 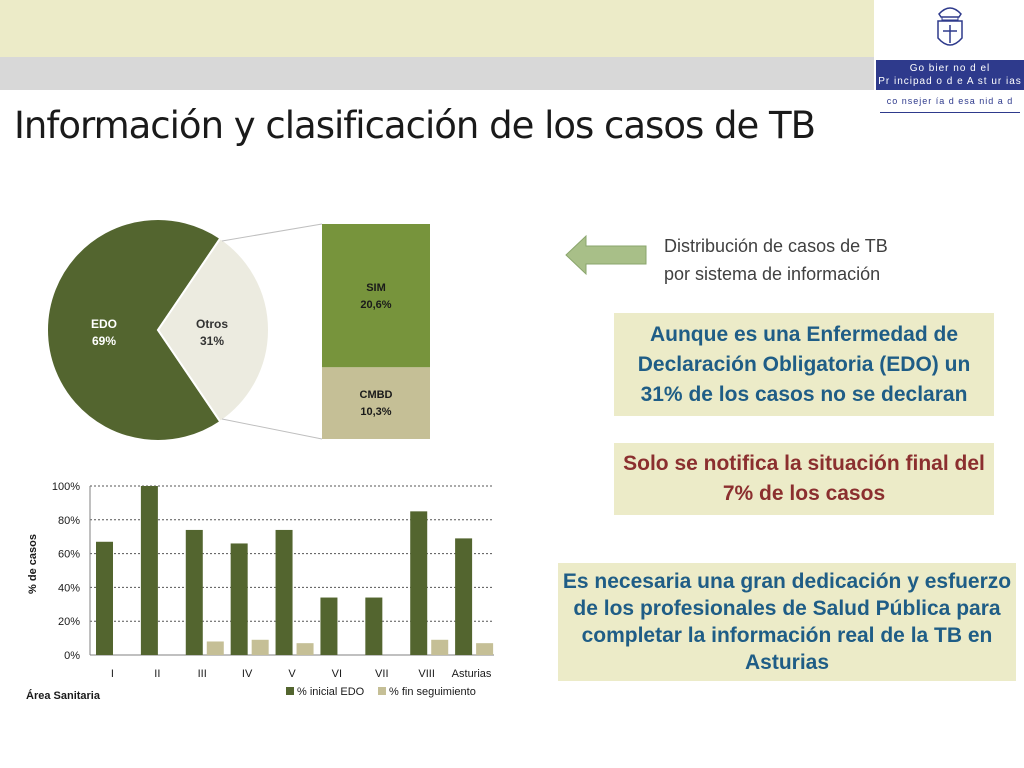 What do you see at coordinates (284, 592) in the screenshot?
I see `bar-inicial-v` at bounding box center [284, 592].